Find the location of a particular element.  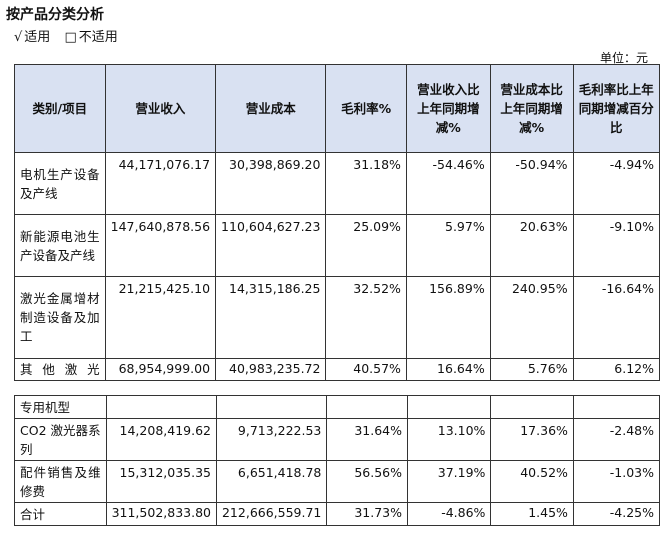

row-margin-change: -1.03% is located at coordinates (616, 481).